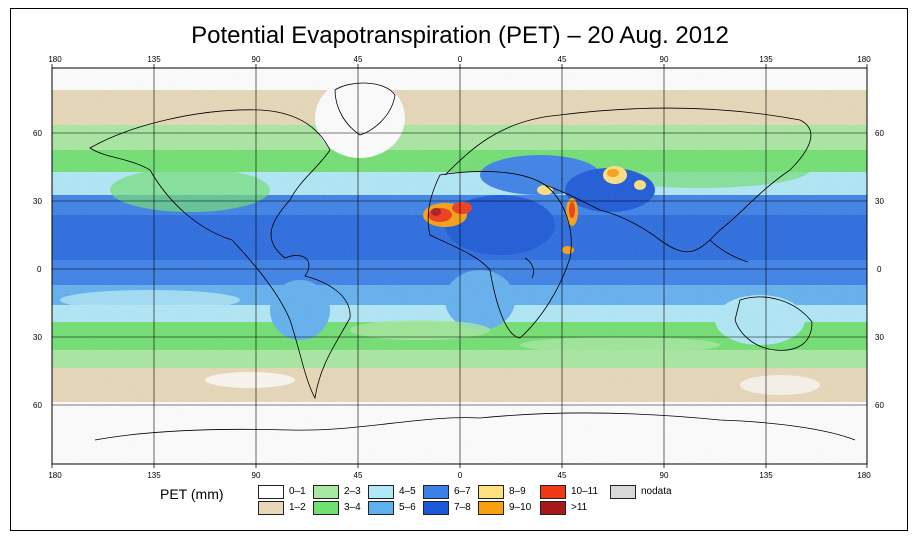 The image size is (920, 539). What do you see at coordinates (879, 269) in the screenshot?
I see `y-tick-right: 0` at bounding box center [879, 269].